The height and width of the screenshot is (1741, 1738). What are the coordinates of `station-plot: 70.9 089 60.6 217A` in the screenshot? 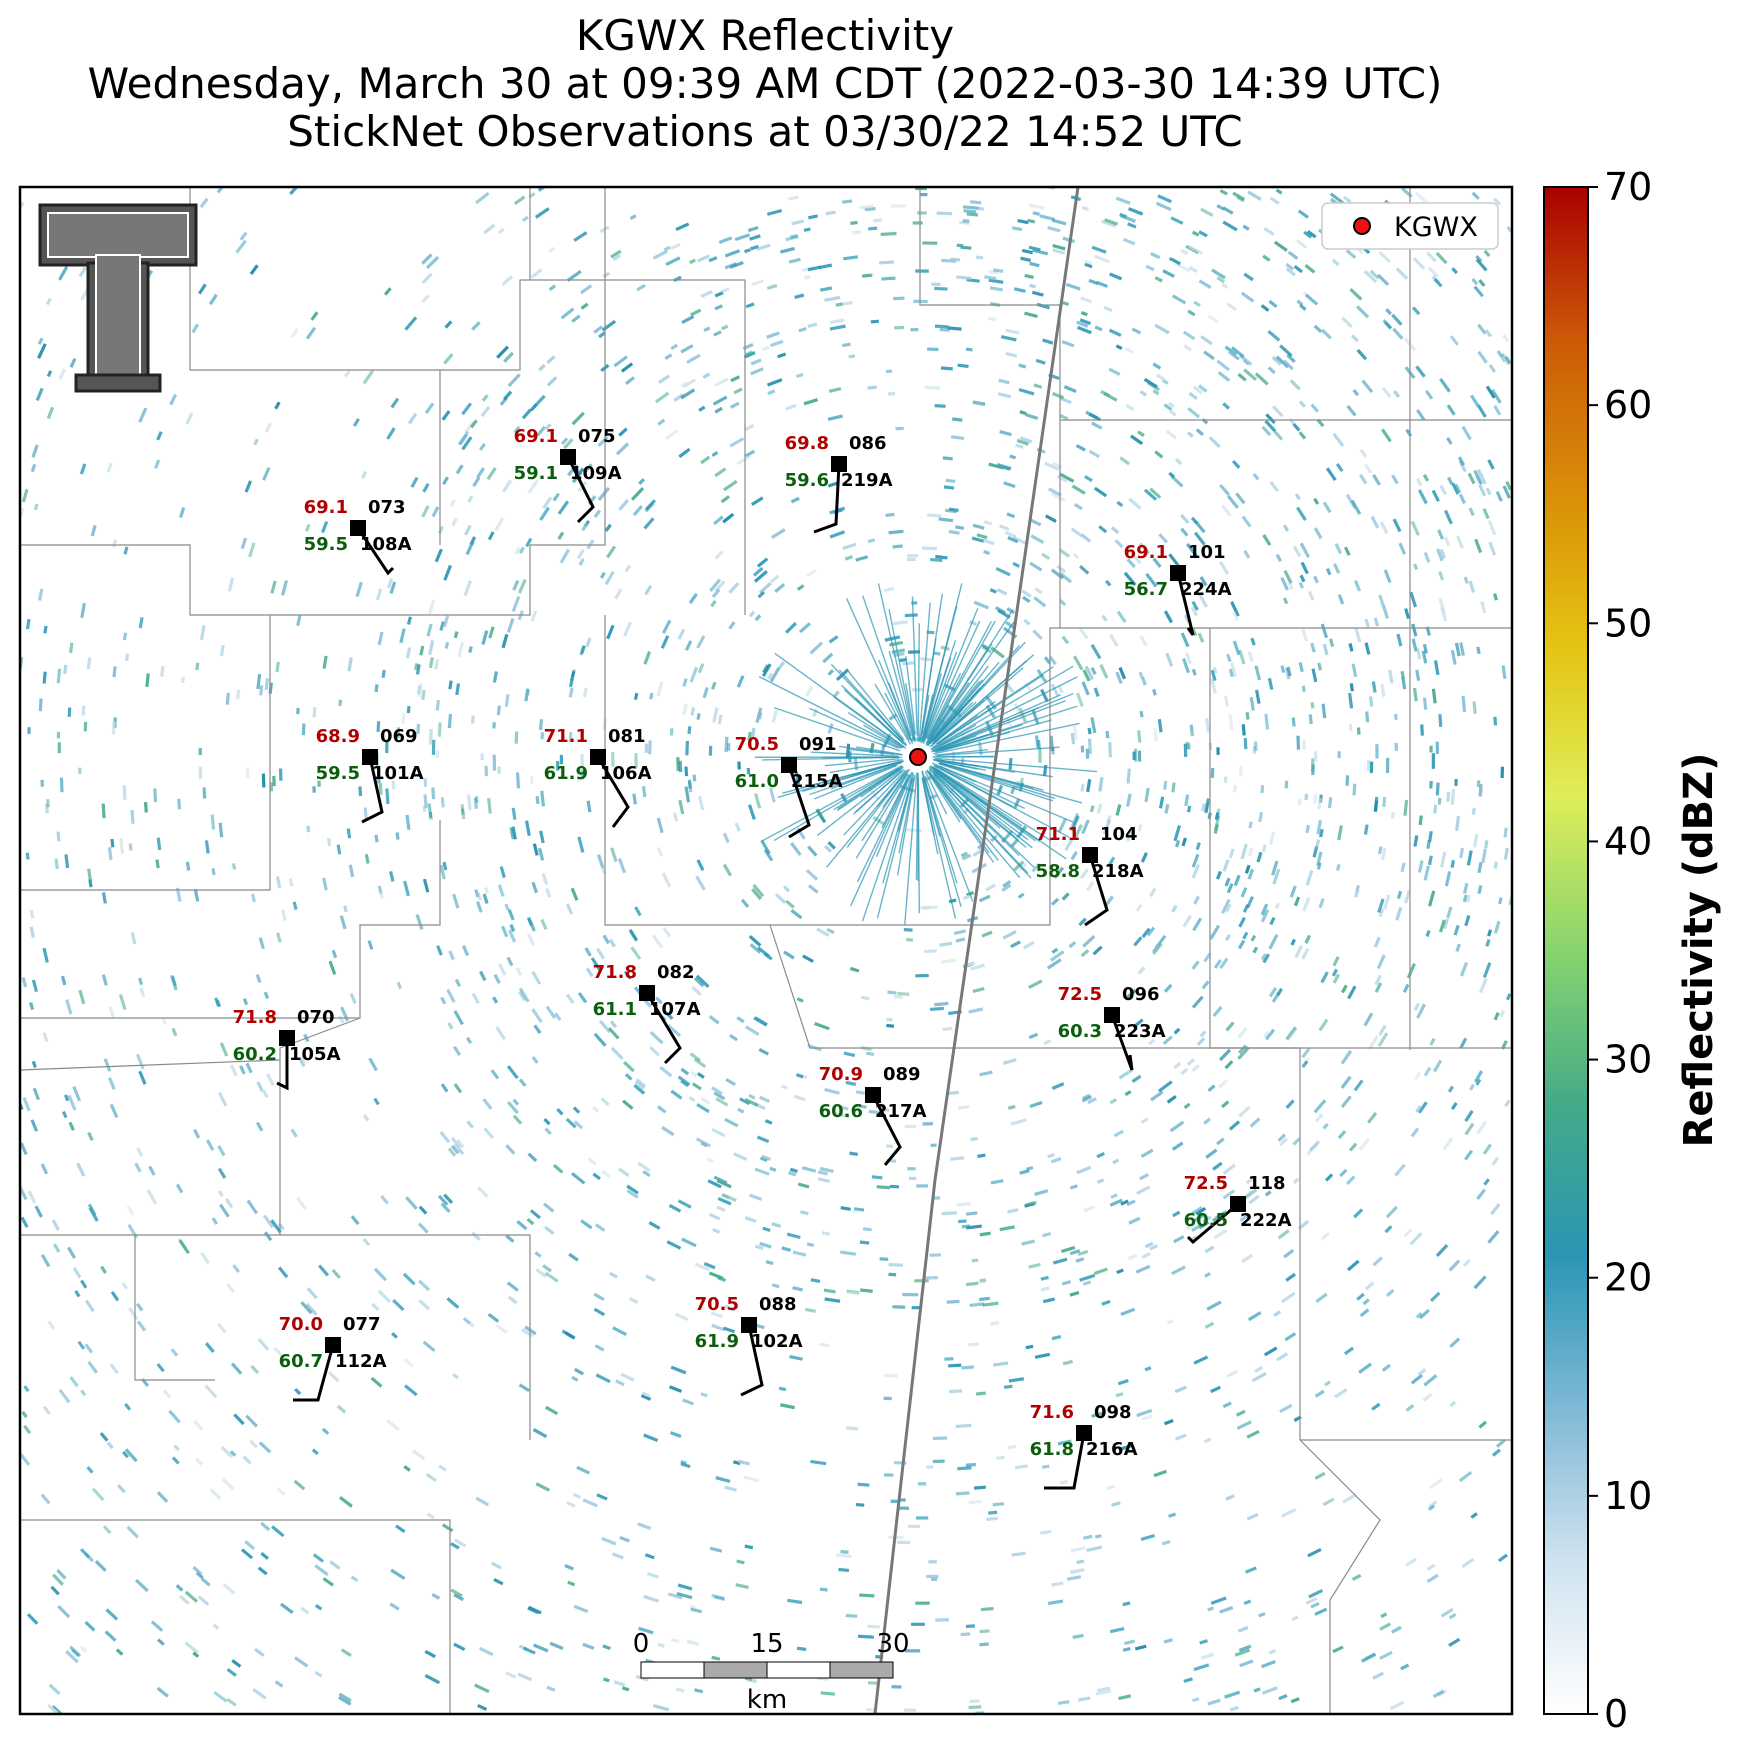 It's located at (873, 1115).